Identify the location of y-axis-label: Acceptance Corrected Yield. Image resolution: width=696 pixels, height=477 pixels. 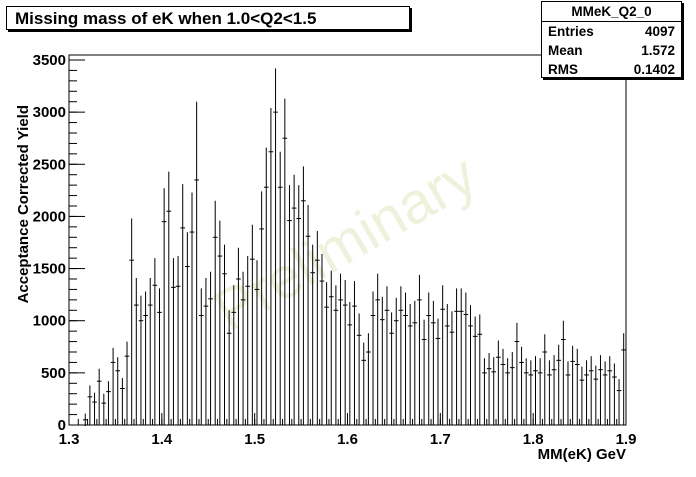
(23, 204).